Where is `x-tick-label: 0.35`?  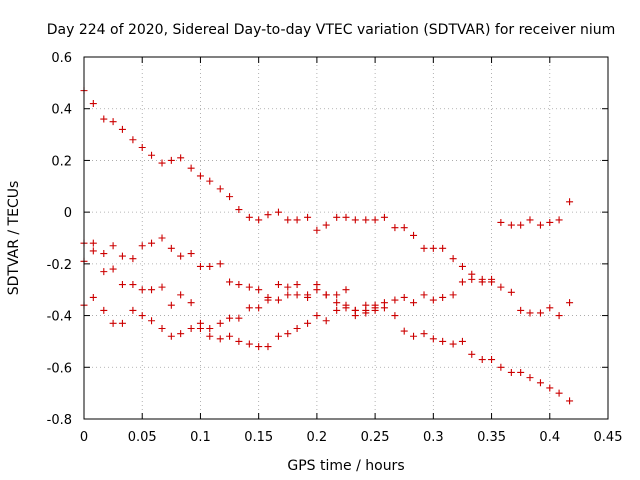
x-tick-label: 0.35 is located at coordinates (491, 437).